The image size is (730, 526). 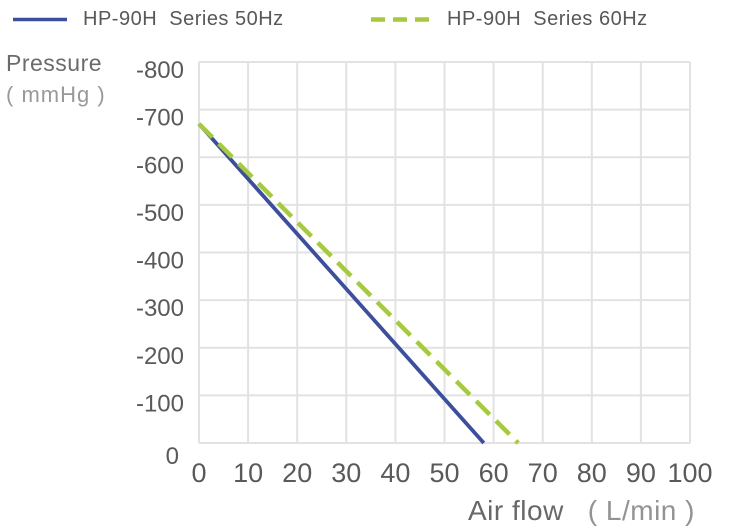 I want to click on x-tick-label: 100, so click(x=689, y=473).